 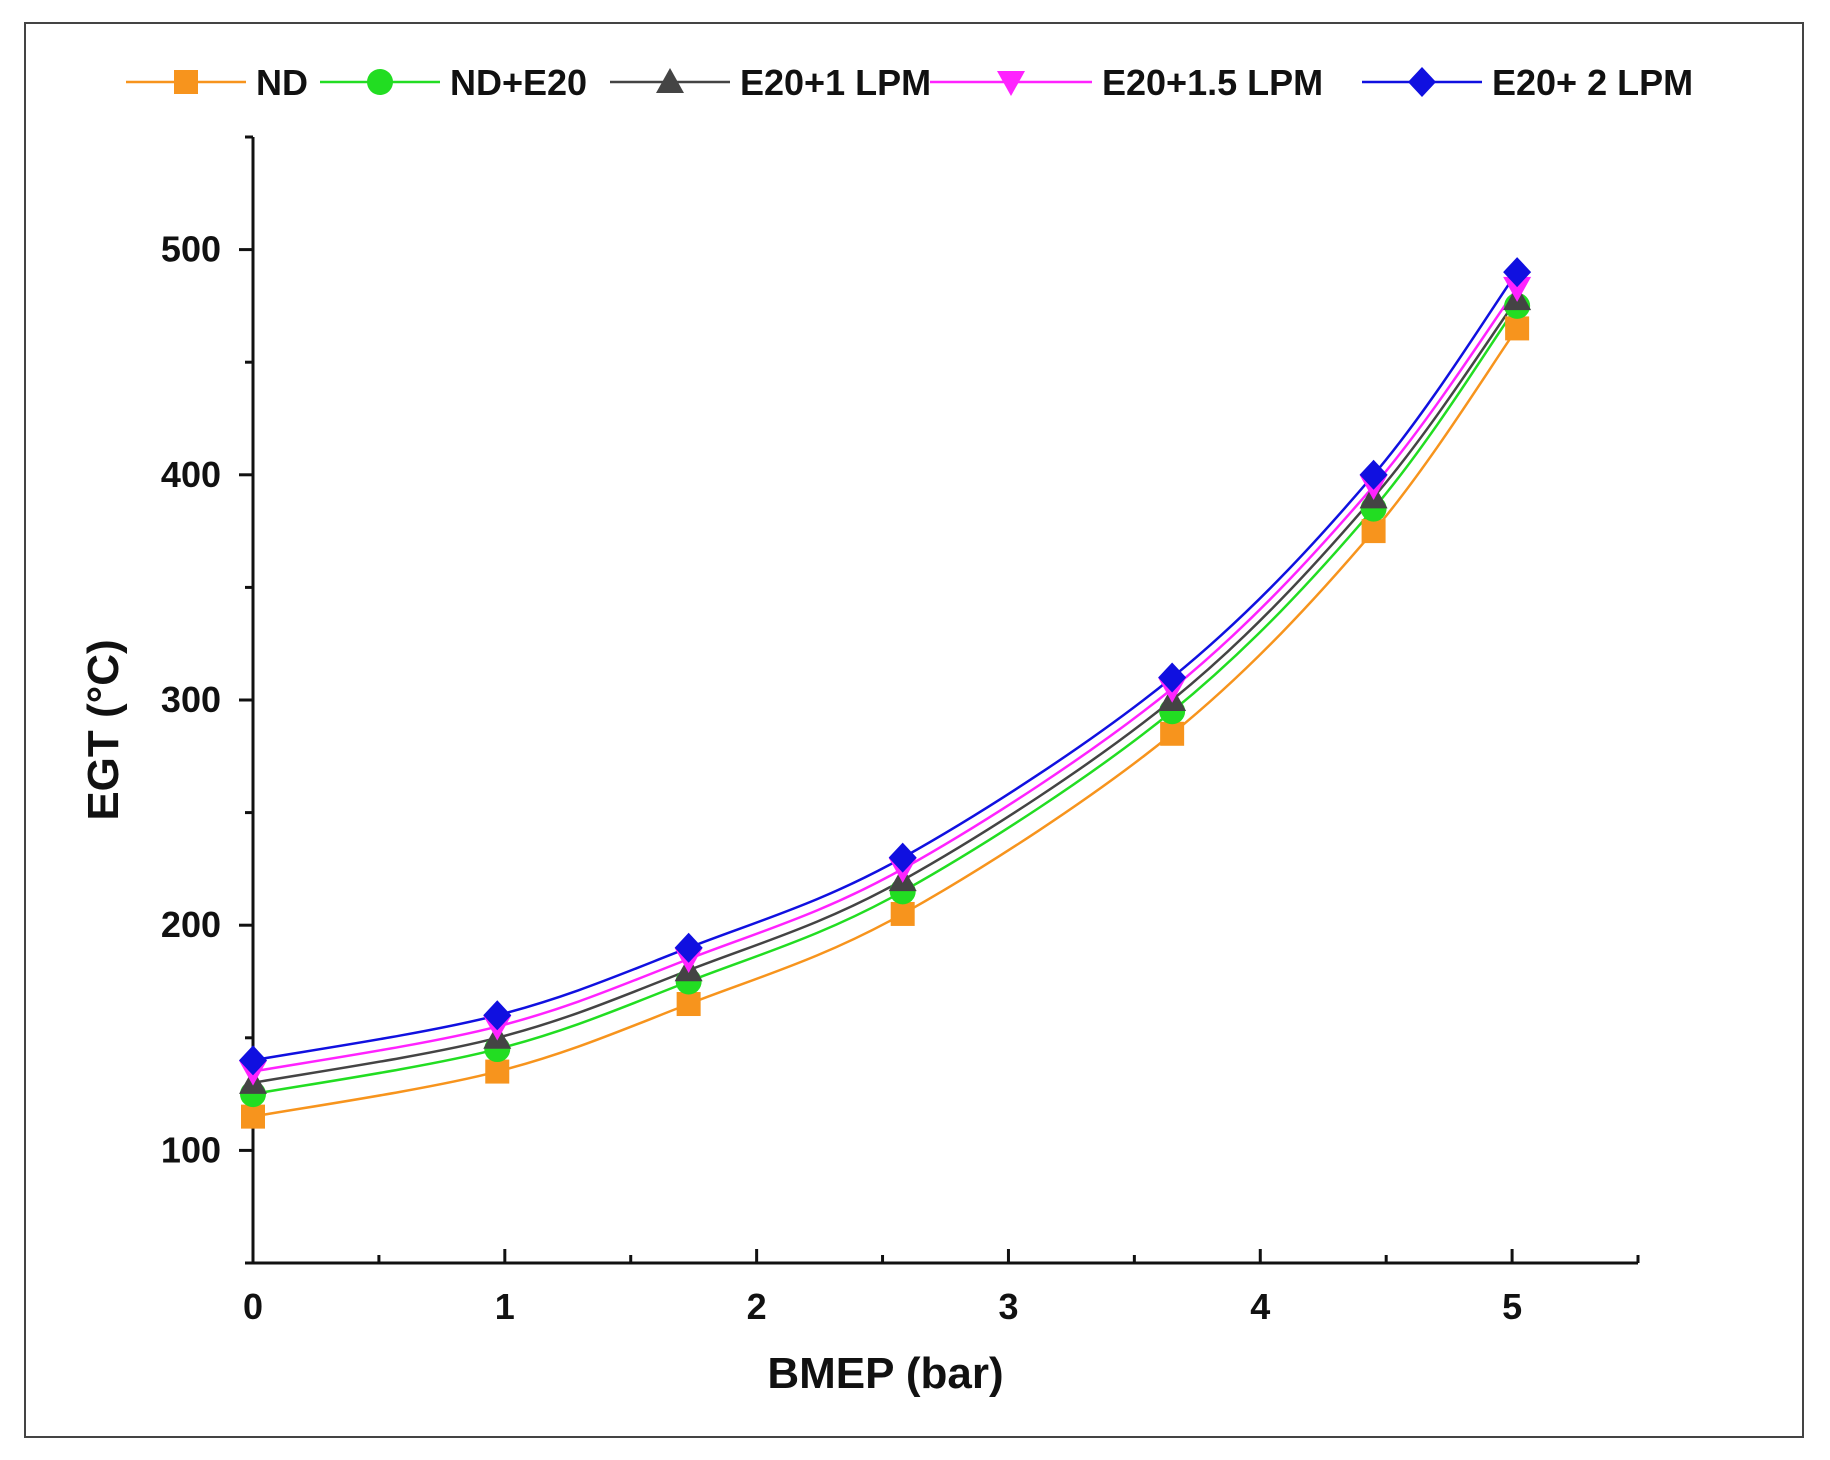 What do you see at coordinates (253, 1306) in the screenshot?
I see `x-tick-label: 0` at bounding box center [253, 1306].